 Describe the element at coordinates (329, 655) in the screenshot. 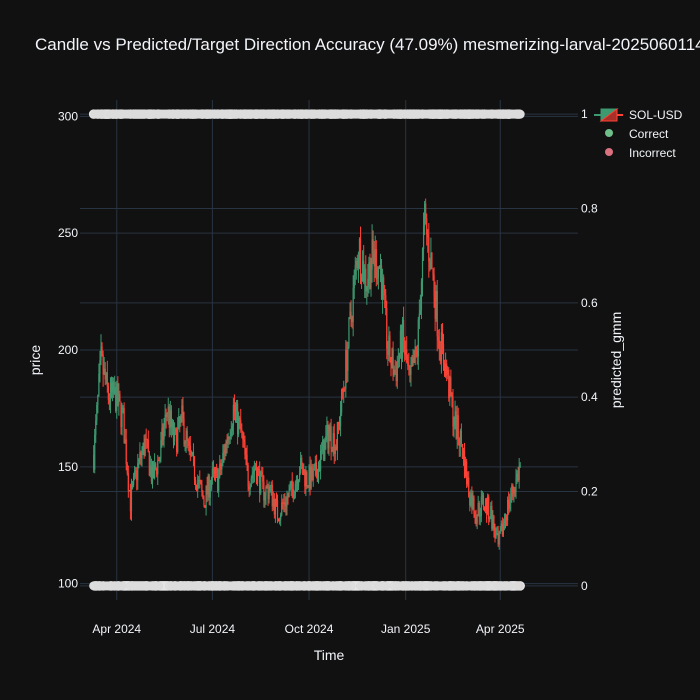

I see `x-axis-label: Time` at that location.